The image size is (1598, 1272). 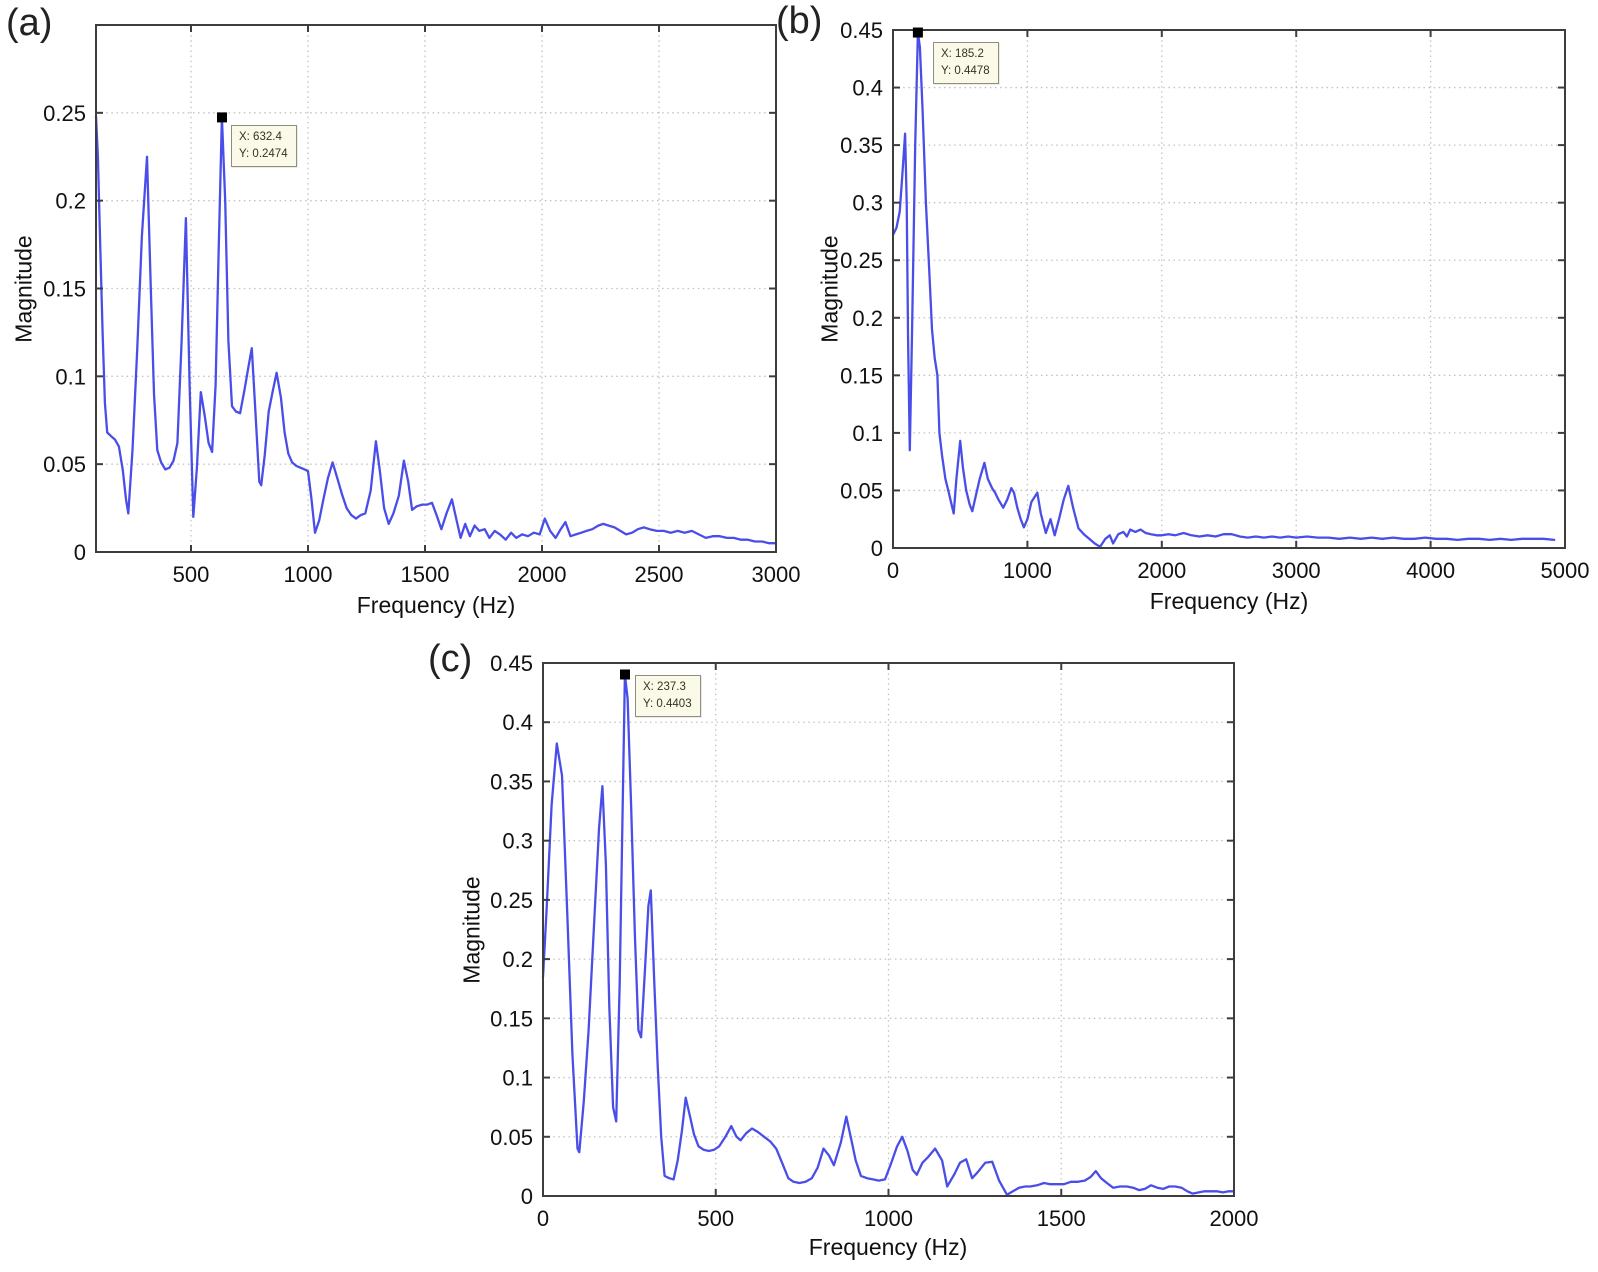 I want to click on x-tick-label: 2500, so click(x=659, y=574).